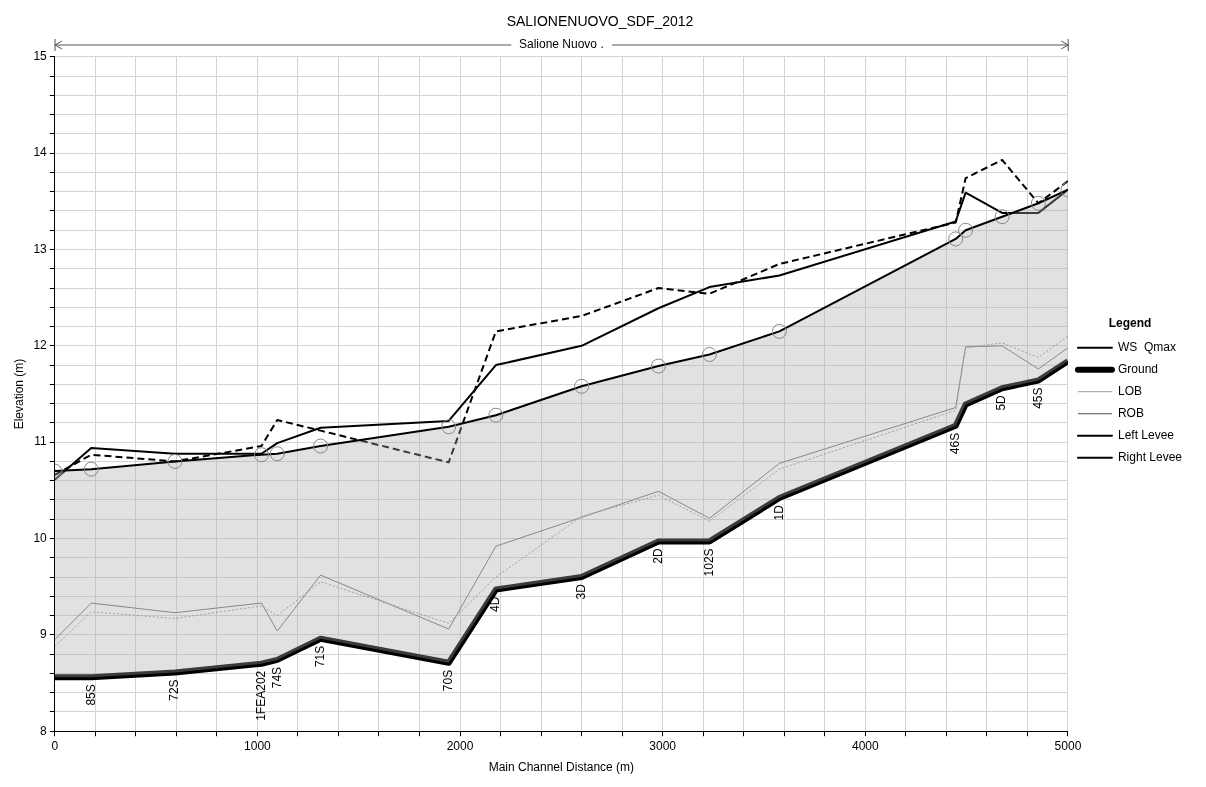 The height and width of the screenshot is (787, 1206). I want to click on annotation: 71S, so click(319, 656).